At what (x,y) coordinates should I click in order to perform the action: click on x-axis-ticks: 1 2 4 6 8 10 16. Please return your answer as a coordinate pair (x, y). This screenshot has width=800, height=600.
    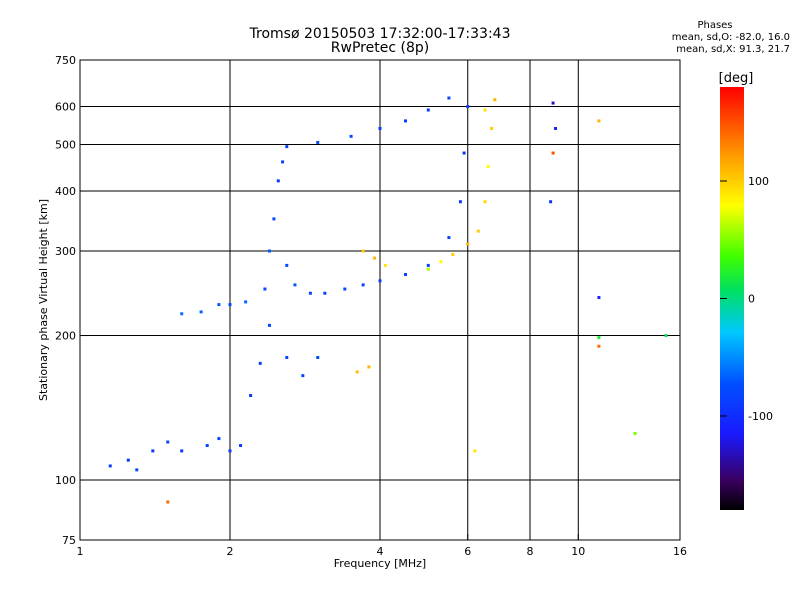
    Looking at the image, I should click on (382, 546).